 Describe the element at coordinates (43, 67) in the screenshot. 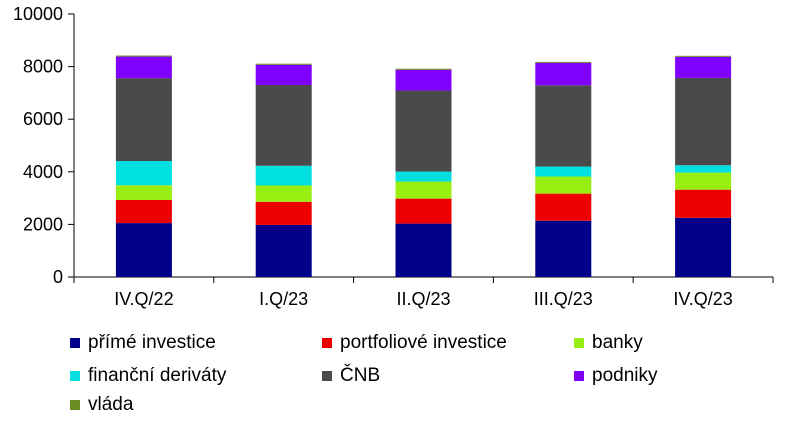

I see `y-tick-label: 8000` at that location.